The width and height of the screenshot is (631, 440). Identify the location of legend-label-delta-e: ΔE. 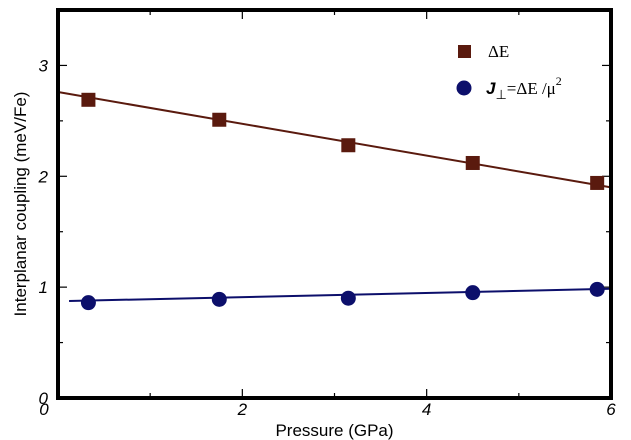
(498, 51).